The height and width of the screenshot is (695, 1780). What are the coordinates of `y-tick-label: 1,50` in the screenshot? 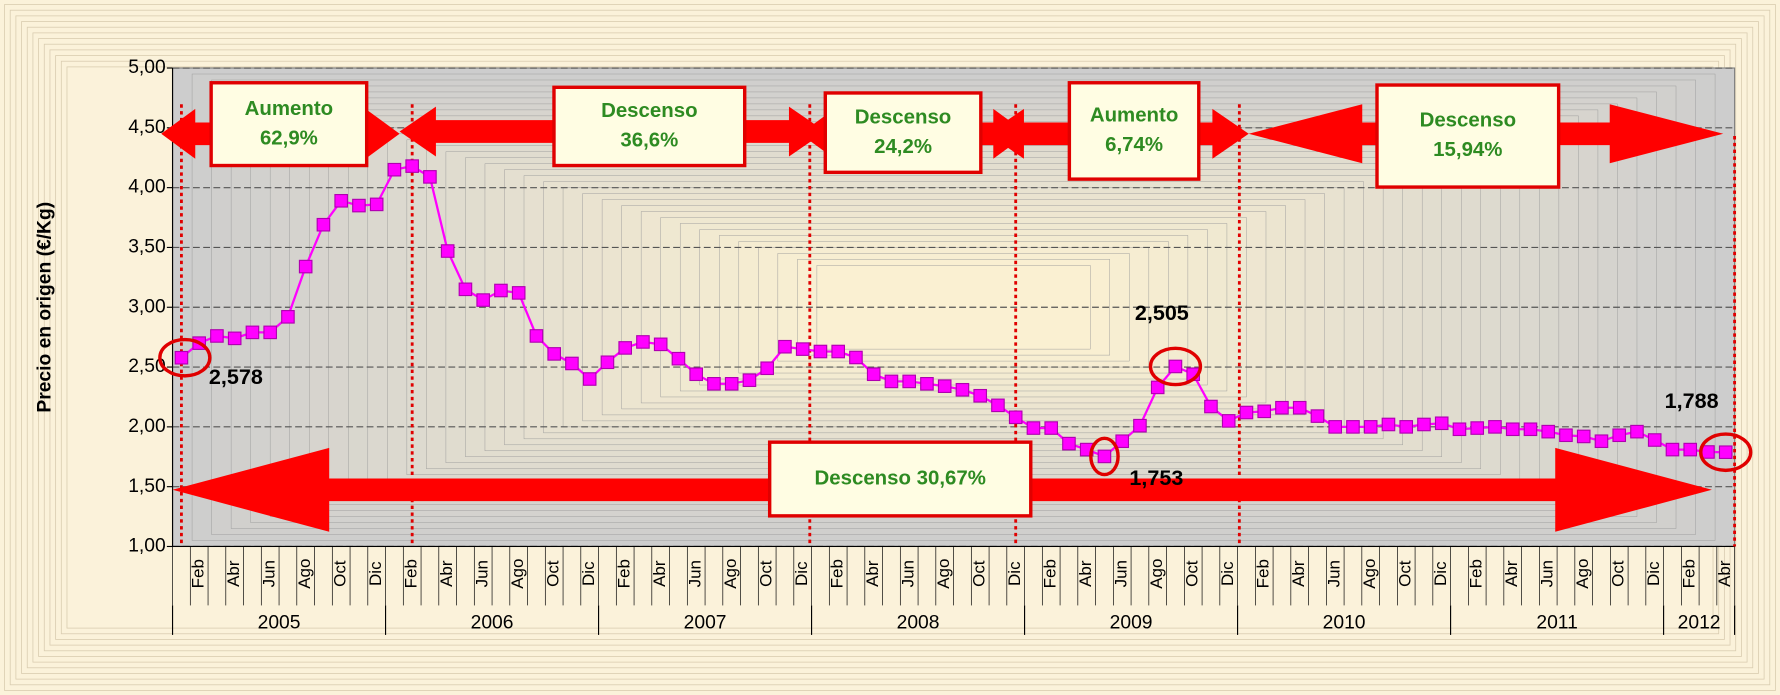 It's located at (147, 486).